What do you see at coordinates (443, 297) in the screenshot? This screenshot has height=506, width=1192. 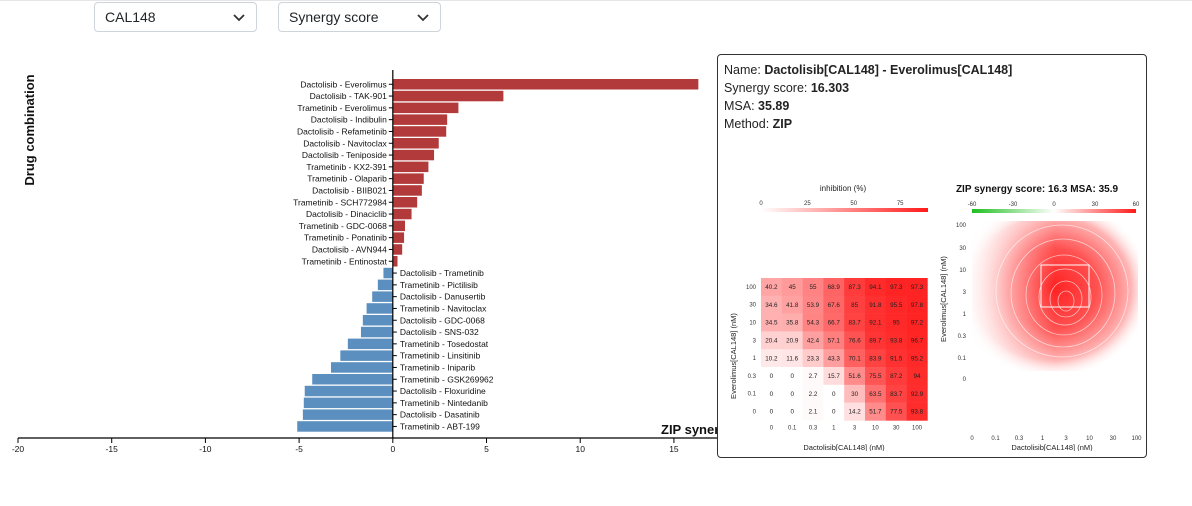 I see `bar-label: Dactolisib - Danusertib` at bounding box center [443, 297].